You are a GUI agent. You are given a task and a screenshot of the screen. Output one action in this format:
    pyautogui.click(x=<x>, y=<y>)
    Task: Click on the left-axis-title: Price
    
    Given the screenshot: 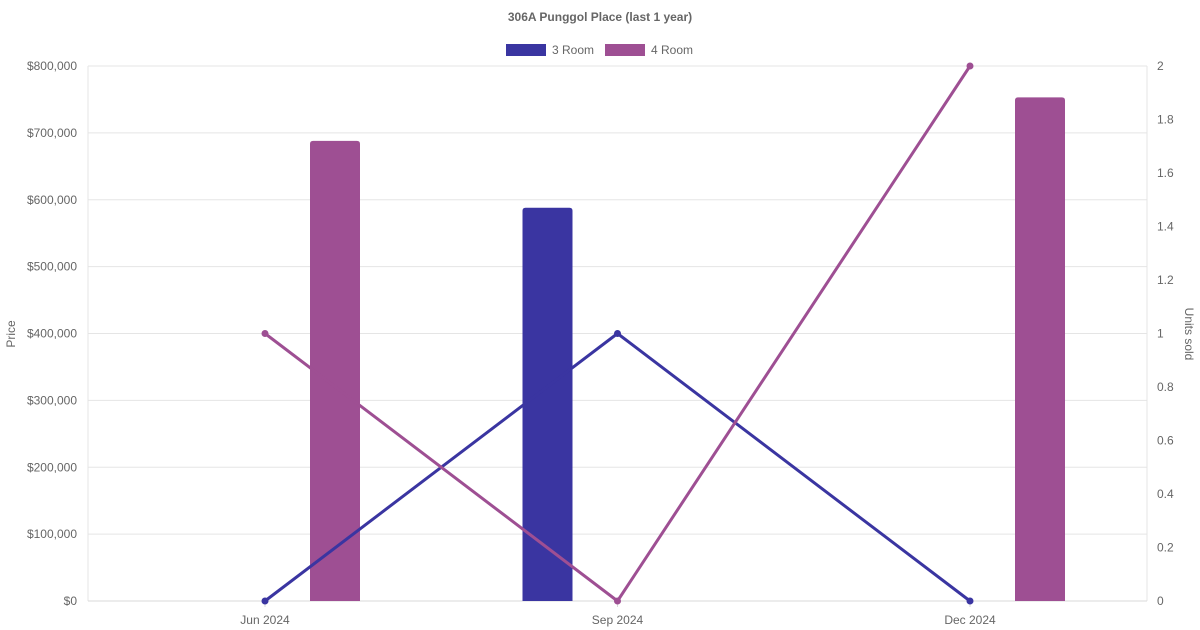 What is the action you would take?
    pyautogui.click(x=11, y=334)
    